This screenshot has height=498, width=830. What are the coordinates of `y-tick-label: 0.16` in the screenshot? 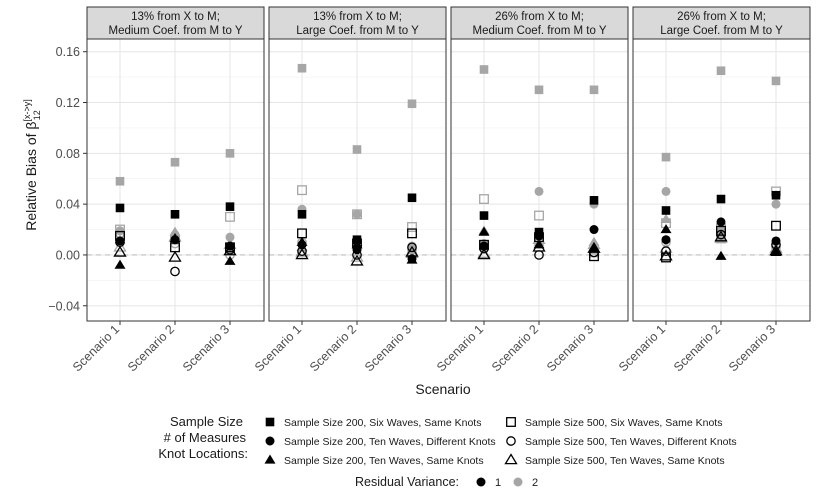 It's located at (68, 52).